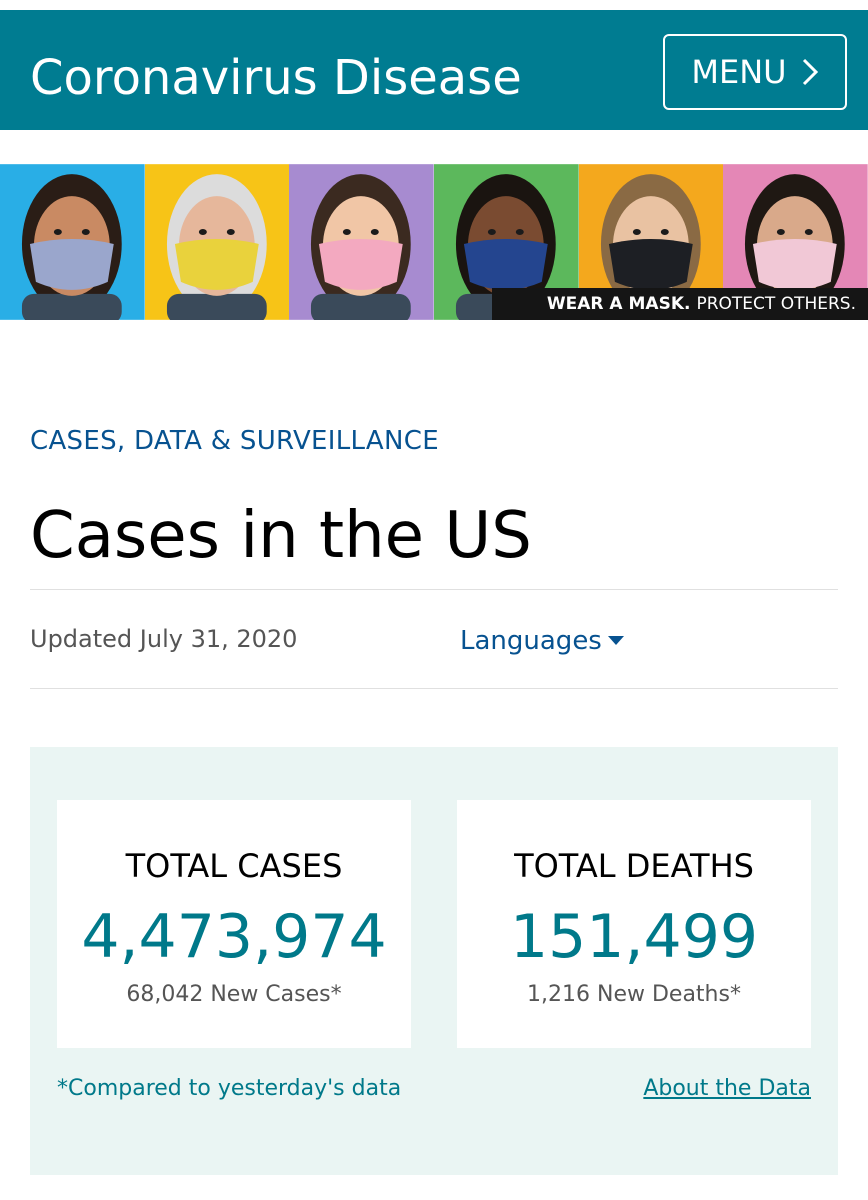 The width and height of the screenshot is (868, 1200). What do you see at coordinates (615, 640) in the screenshot?
I see `caret-down-icon` at bounding box center [615, 640].